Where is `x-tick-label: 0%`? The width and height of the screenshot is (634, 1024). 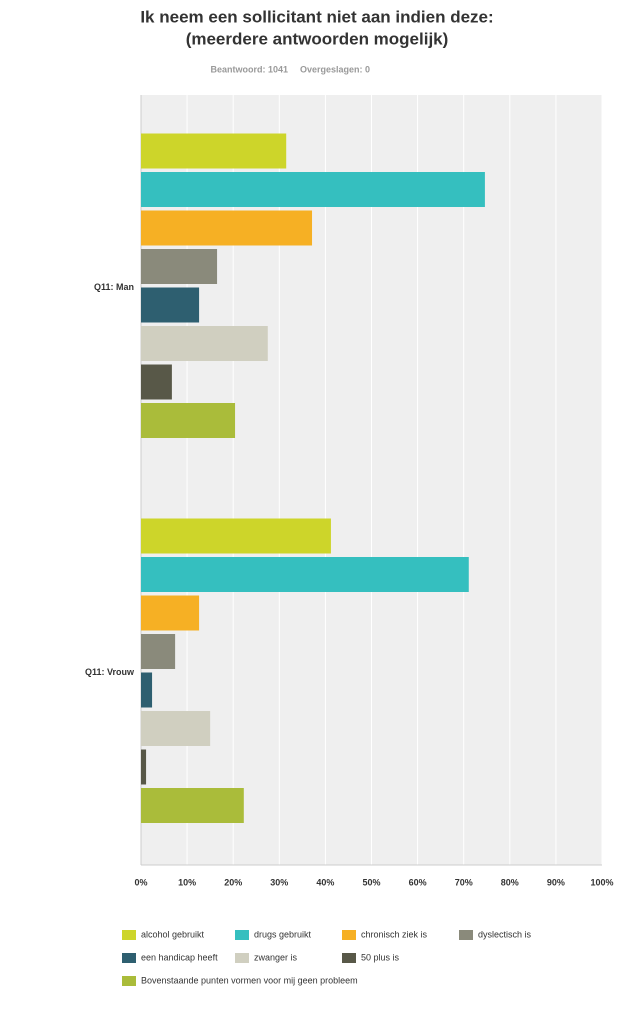
x-tick-label: 0% is located at coordinates (140, 882).